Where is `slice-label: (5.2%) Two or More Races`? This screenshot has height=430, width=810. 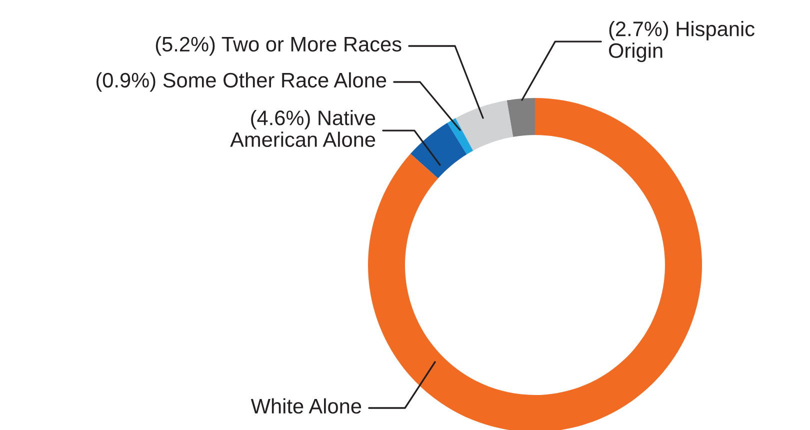
slice-label: (5.2%) Two or More Races is located at coordinates (279, 46).